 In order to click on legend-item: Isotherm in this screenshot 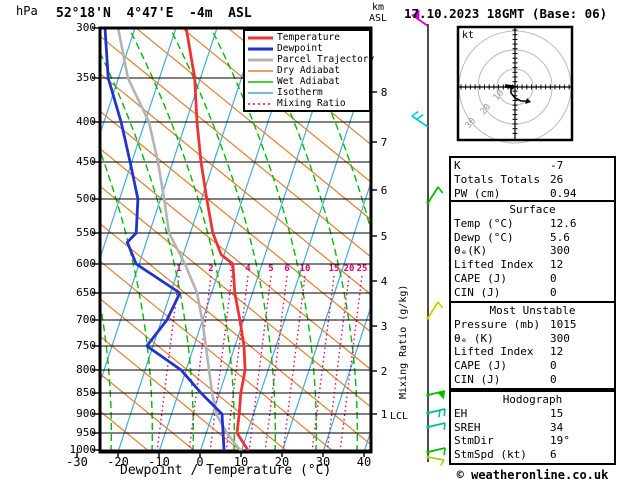, I will do `click(308, 92)`.